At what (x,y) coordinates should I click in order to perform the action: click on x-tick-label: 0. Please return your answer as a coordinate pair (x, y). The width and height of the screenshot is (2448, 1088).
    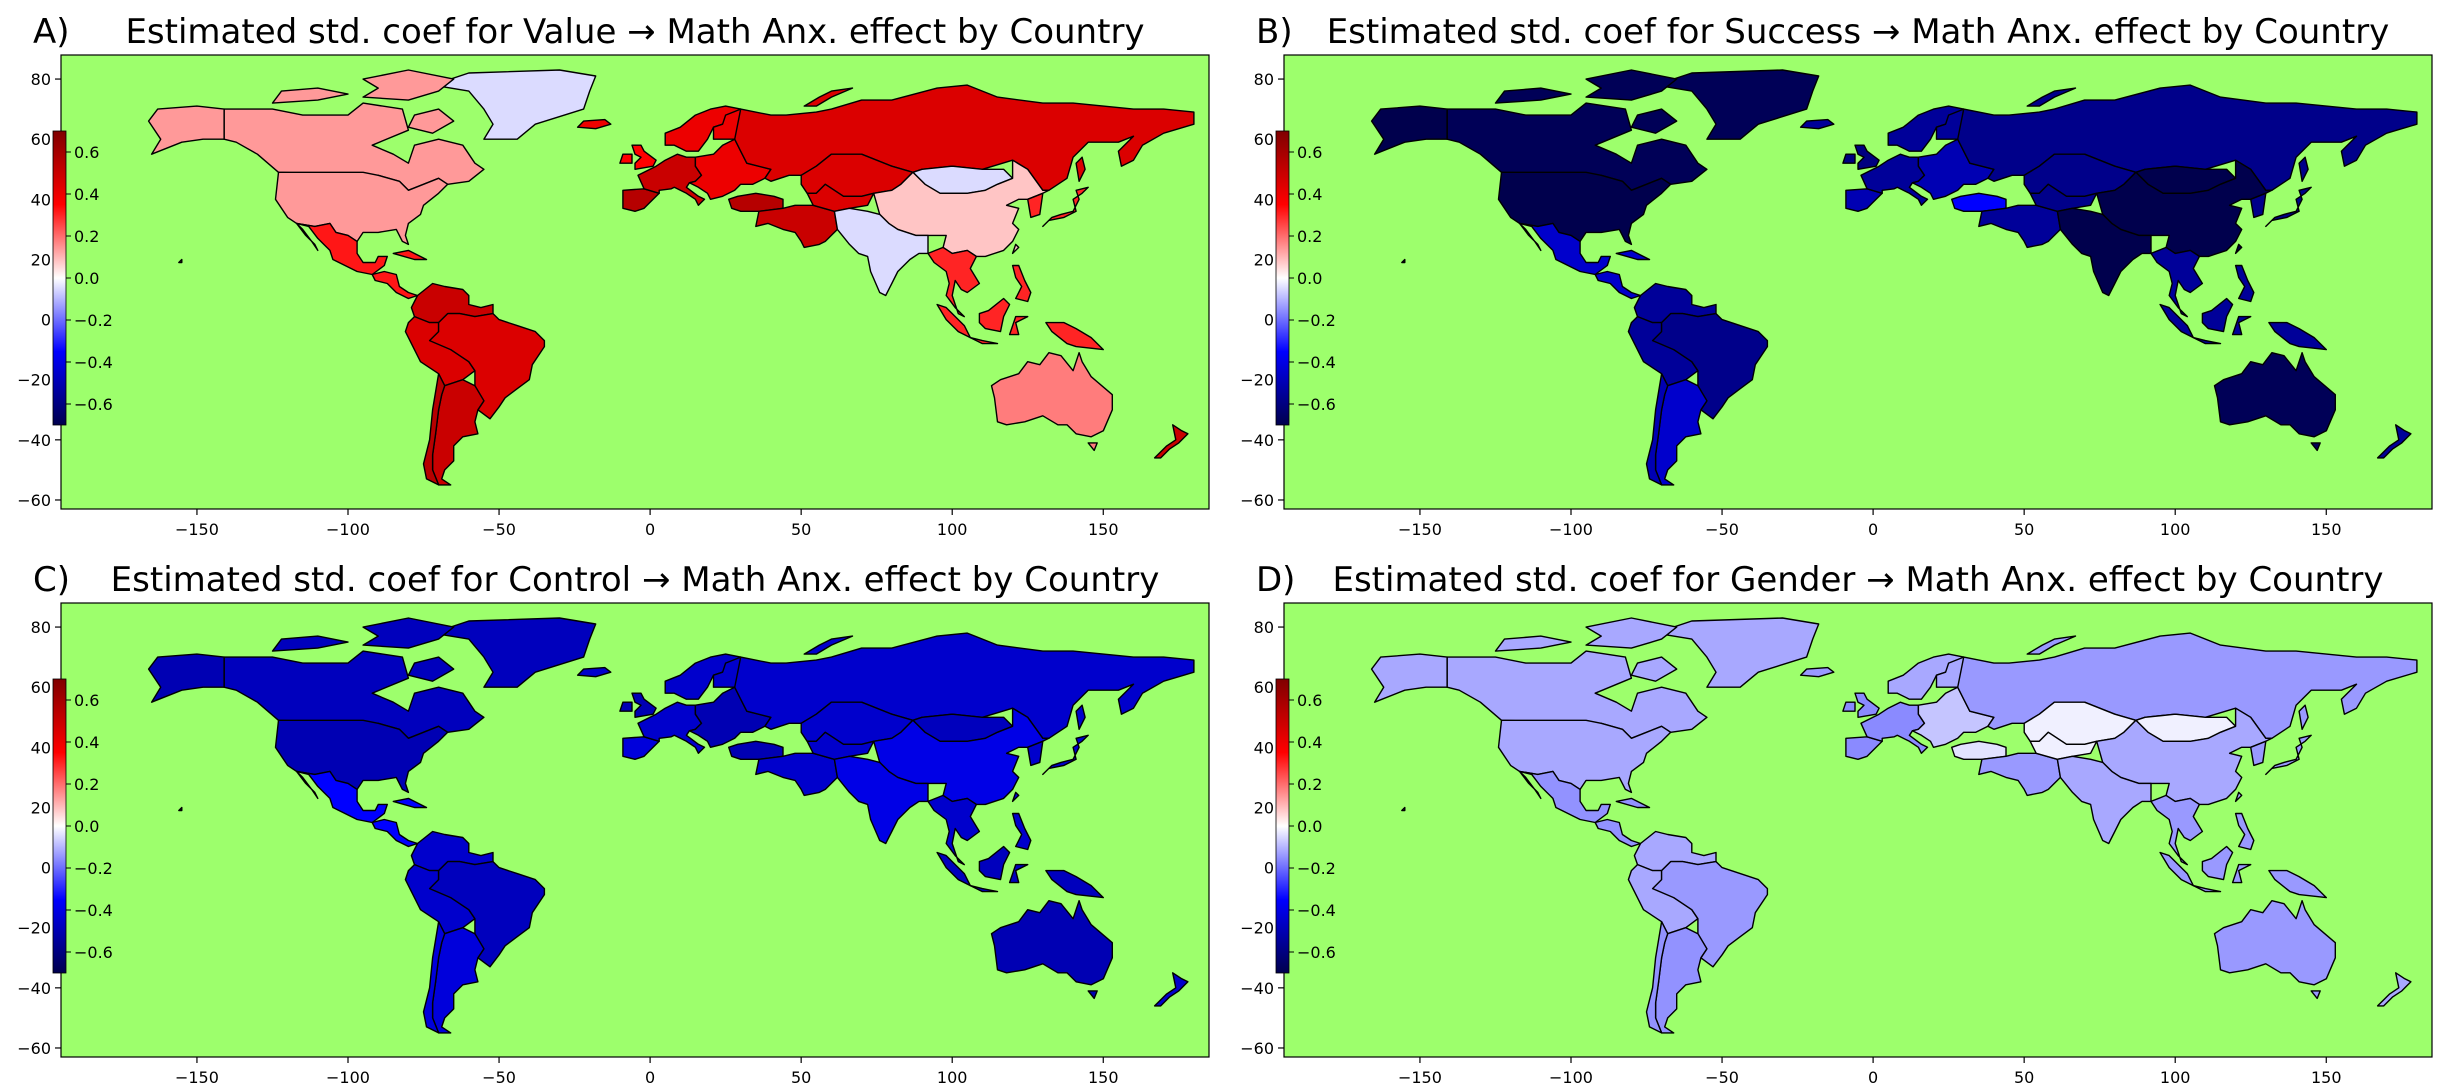
    Looking at the image, I should click on (650, 1077).